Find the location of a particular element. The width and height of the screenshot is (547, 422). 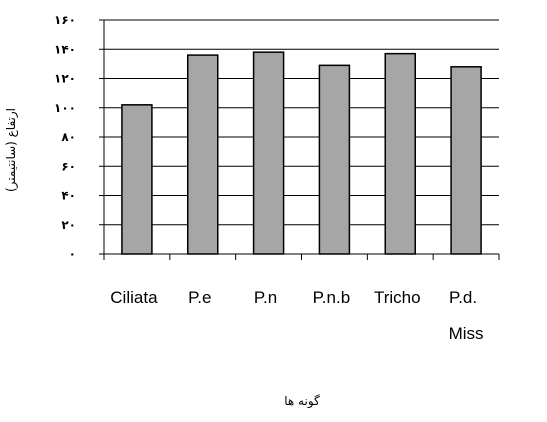

x-tick-labels: Ciliata P.e P.n P.n.b Tricho P.d. Miss is located at coordinates (296, 315).